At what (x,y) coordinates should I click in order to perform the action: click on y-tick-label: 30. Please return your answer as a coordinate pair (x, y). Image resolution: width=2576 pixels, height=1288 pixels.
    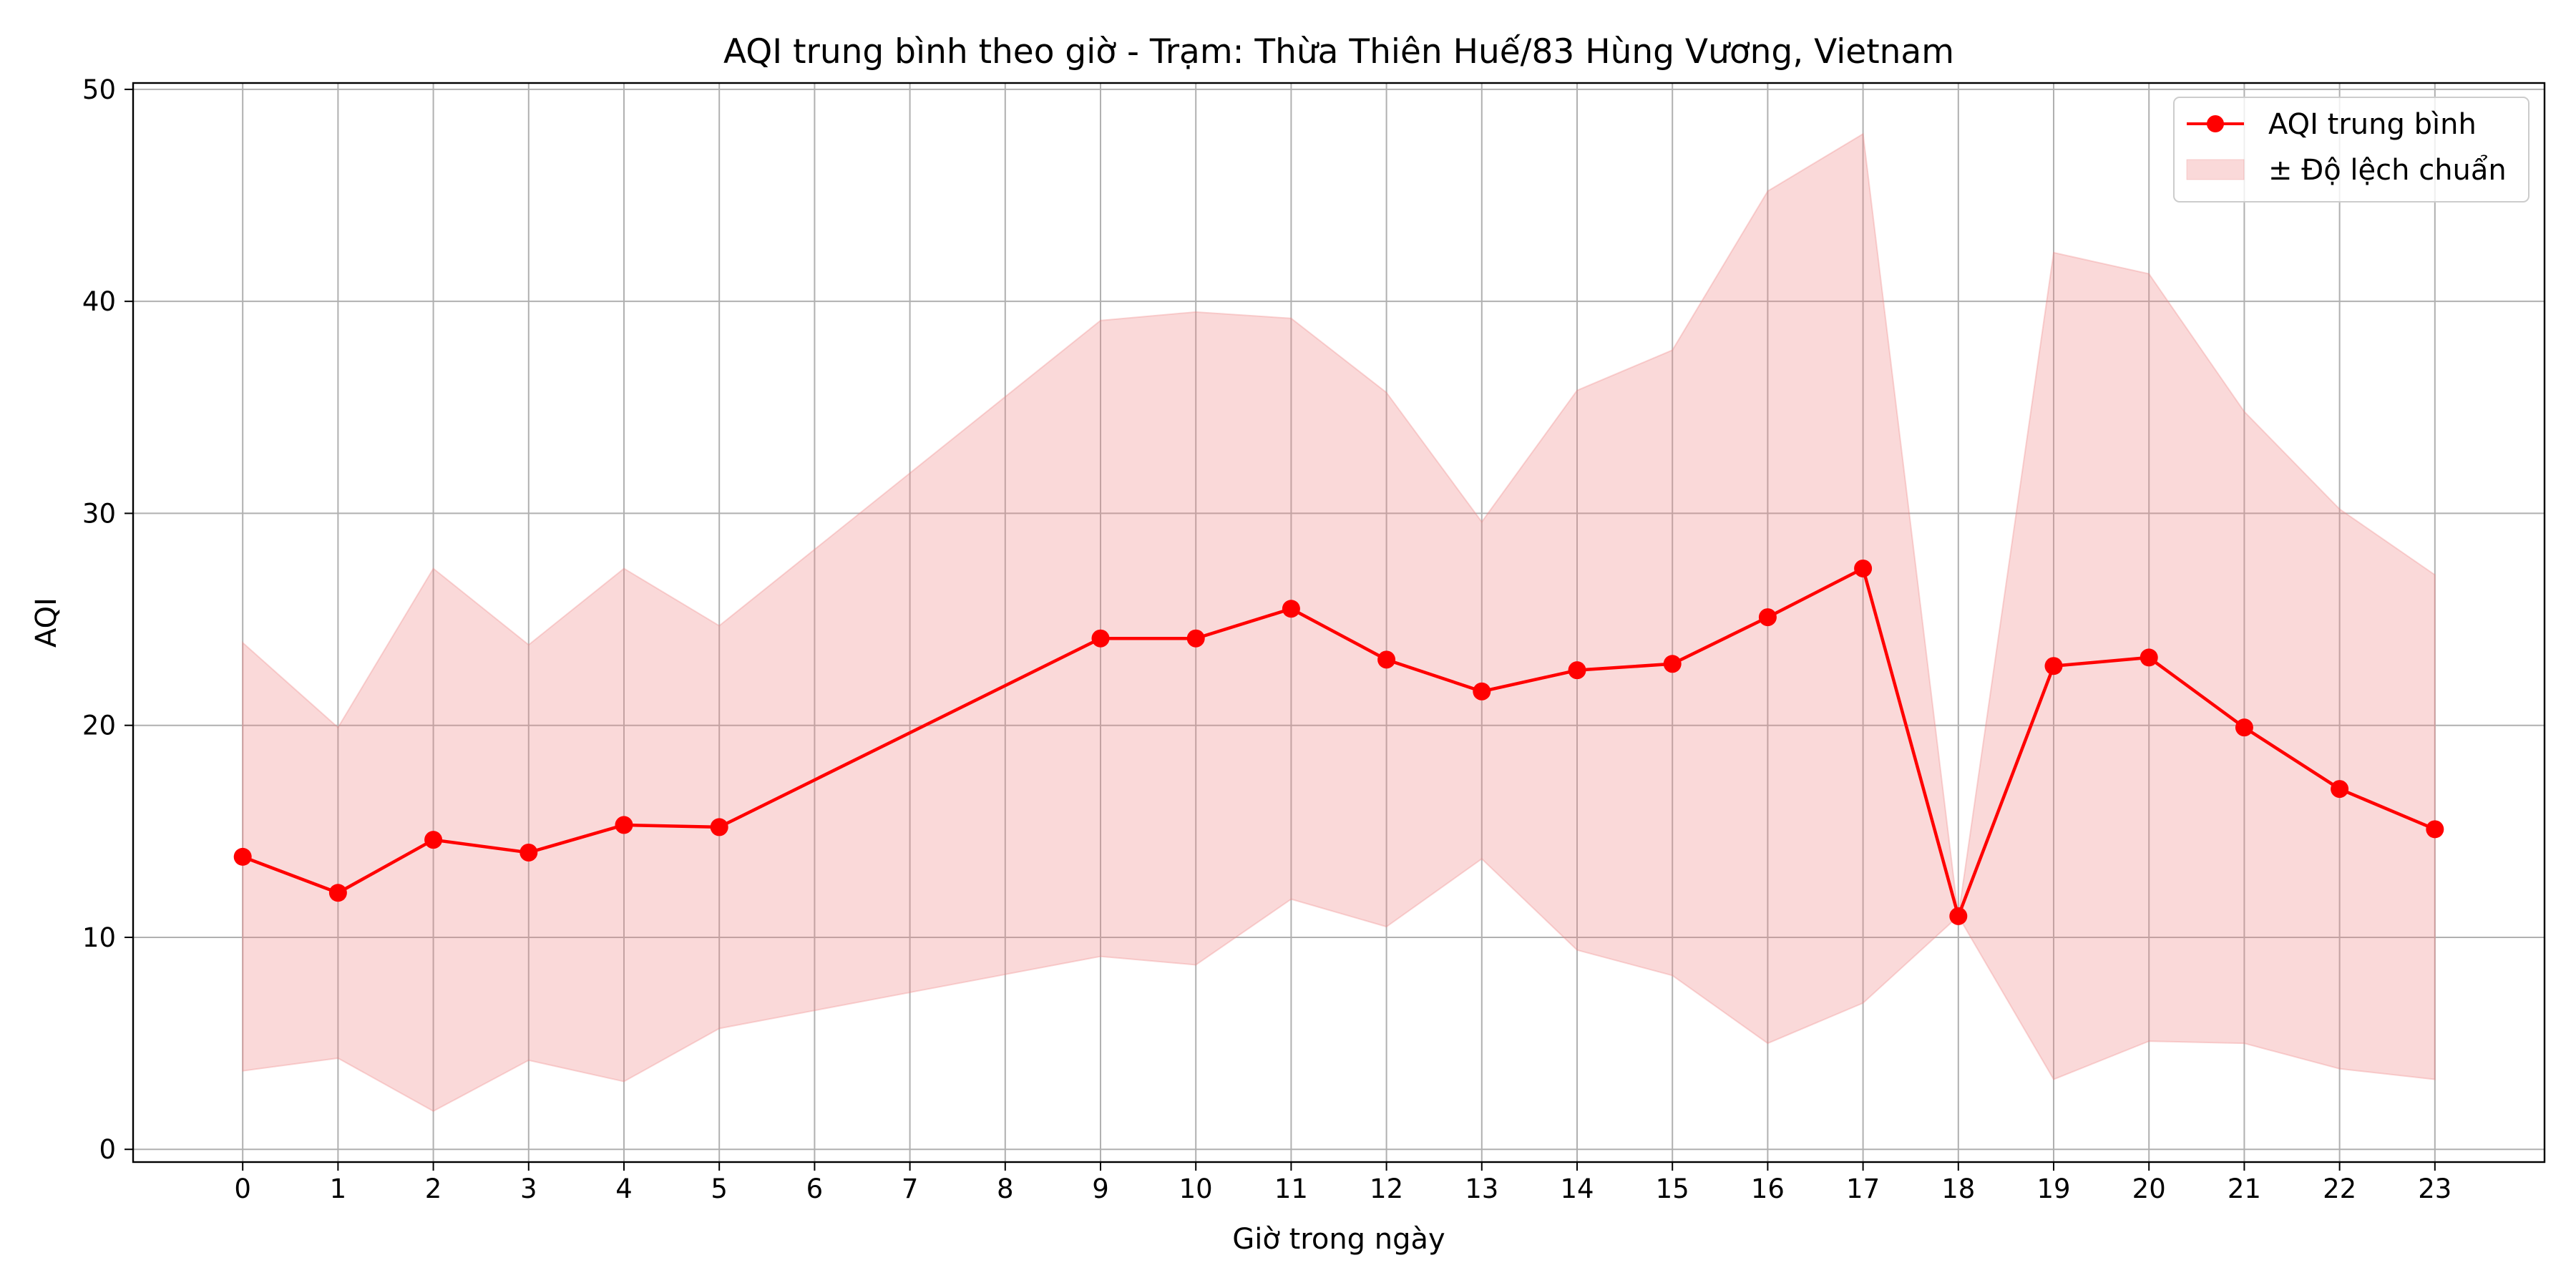
    Looking at the image, I should click on (99, 513).